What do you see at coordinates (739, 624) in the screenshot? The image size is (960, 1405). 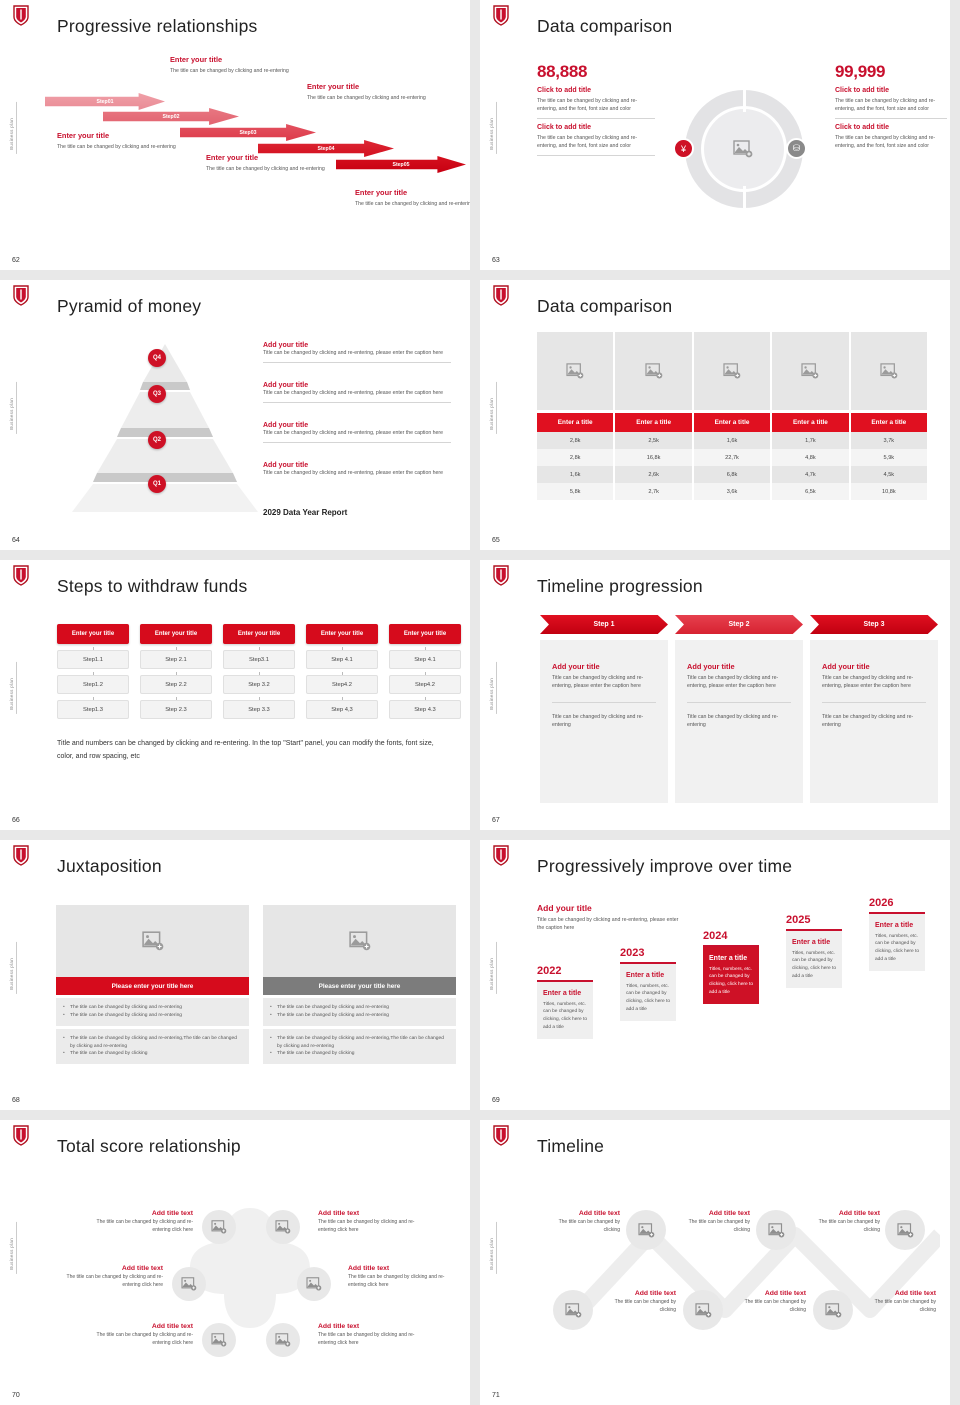 I see `chevron-step-2: Step 2` at bounding box center [739, 624].